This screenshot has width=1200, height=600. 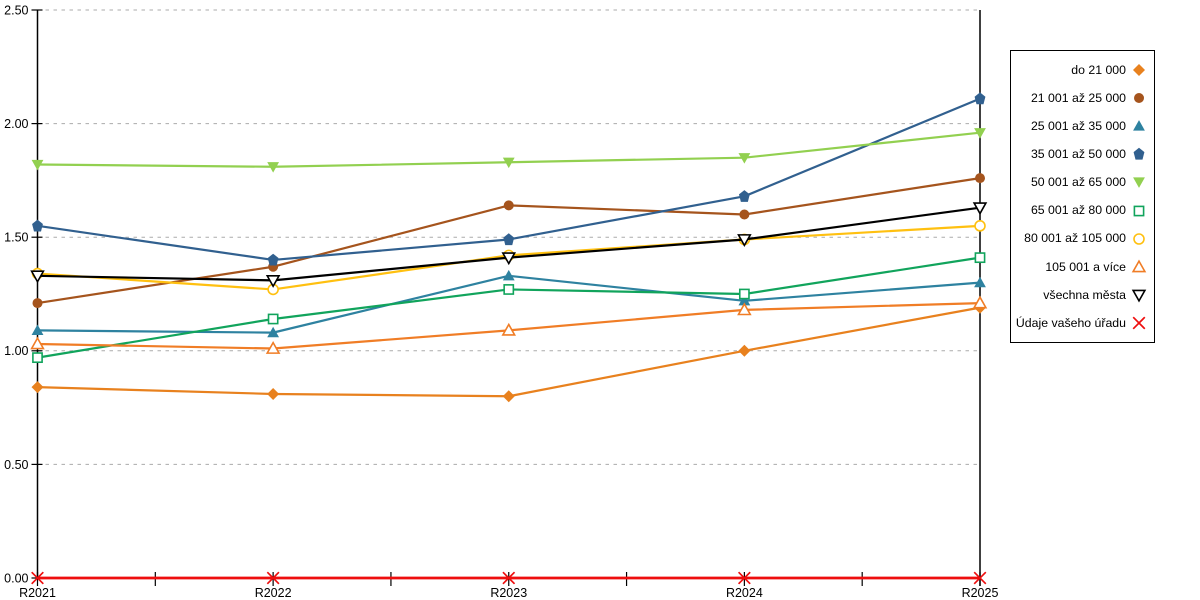 I want to click on y-tick-label: 0.00, so click(x=16, y=578).